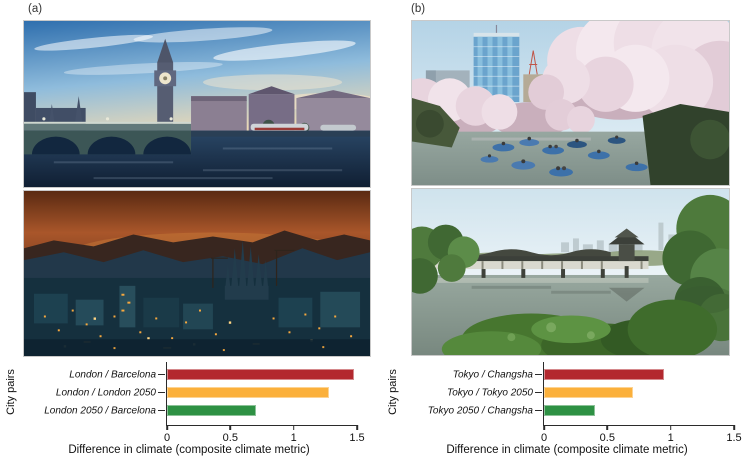 The image size is (756, 469). I want to click on bar-row: Tokyo / Changsha, so click(593, 374).